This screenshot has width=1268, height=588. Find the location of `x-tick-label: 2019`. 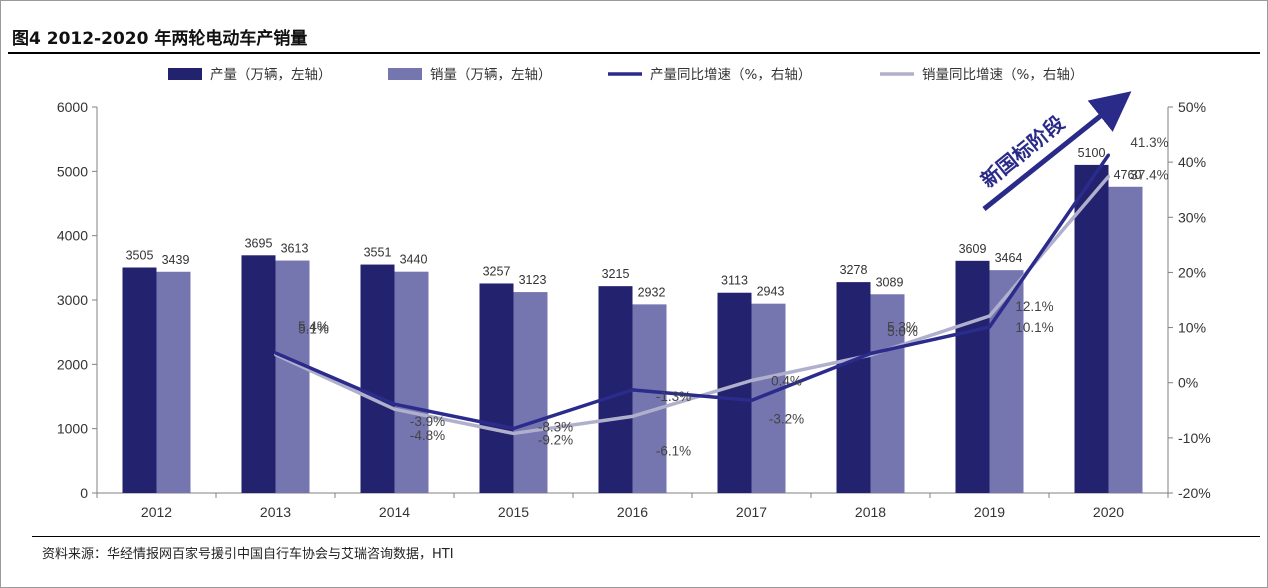

x-tick-label: 2019 is located at coordinates (989, 512).